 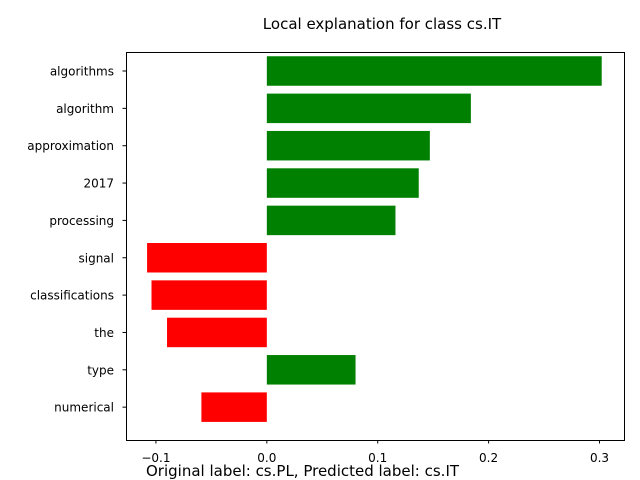 What do you see at coordinates (84, 408) in the screenshot?
I see `y-tick-label-9: numerical` at bounding box center [84, 408].